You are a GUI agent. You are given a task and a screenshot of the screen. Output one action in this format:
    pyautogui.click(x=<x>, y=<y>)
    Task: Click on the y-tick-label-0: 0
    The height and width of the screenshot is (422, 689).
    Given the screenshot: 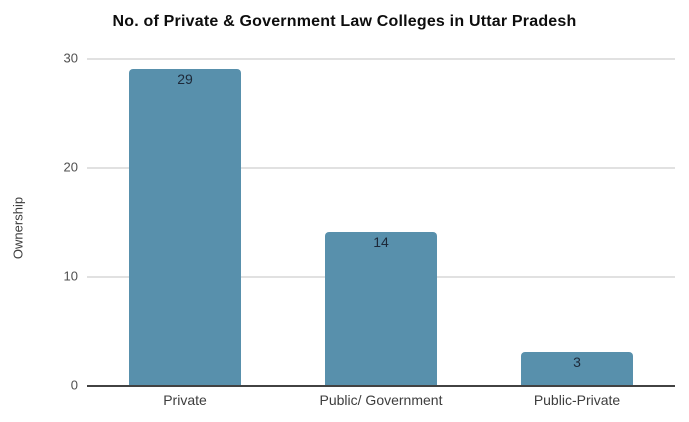 What is the action you would take?
    pyautogui.click(x=74, y=385)
    